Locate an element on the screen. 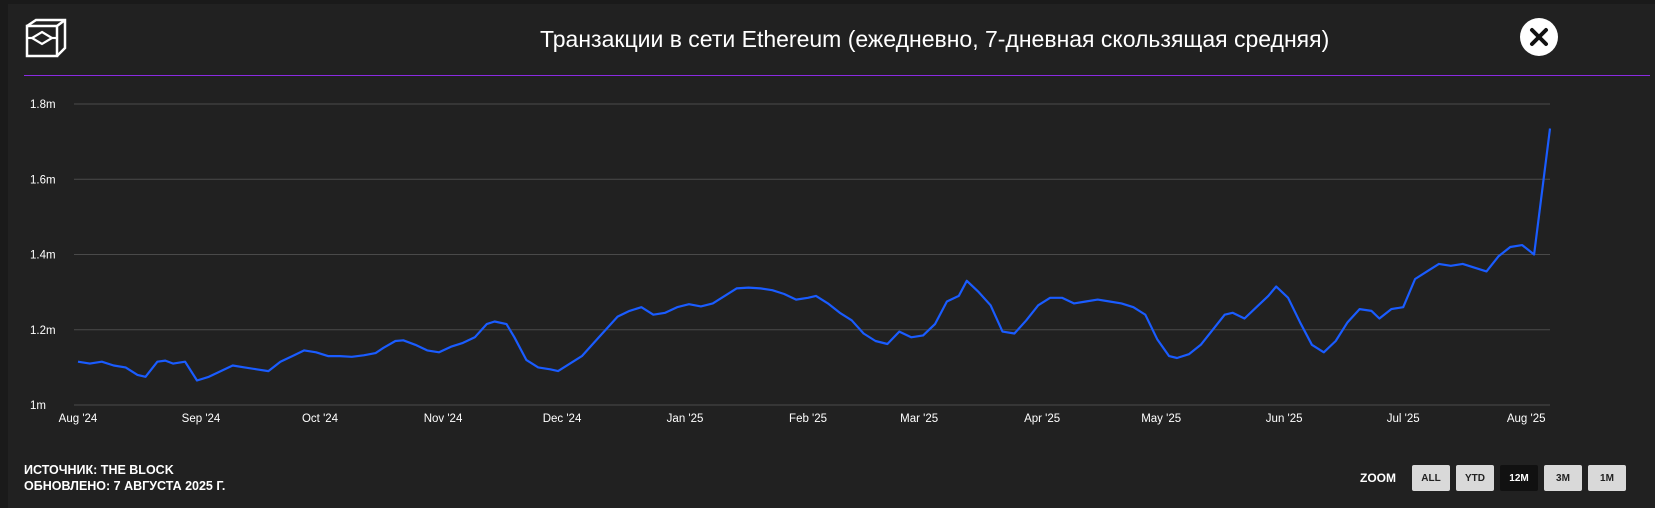  x-tick-label: May '25 is located at coordinates (1161, 419).